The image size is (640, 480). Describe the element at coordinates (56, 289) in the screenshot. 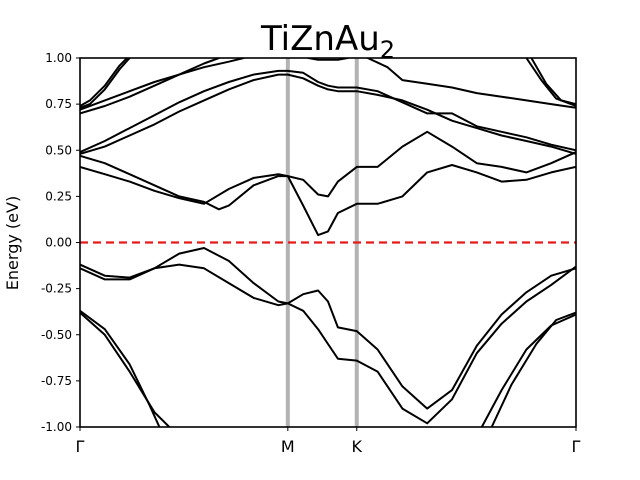

I see `y-tick-label-5: -0.25` at that location.